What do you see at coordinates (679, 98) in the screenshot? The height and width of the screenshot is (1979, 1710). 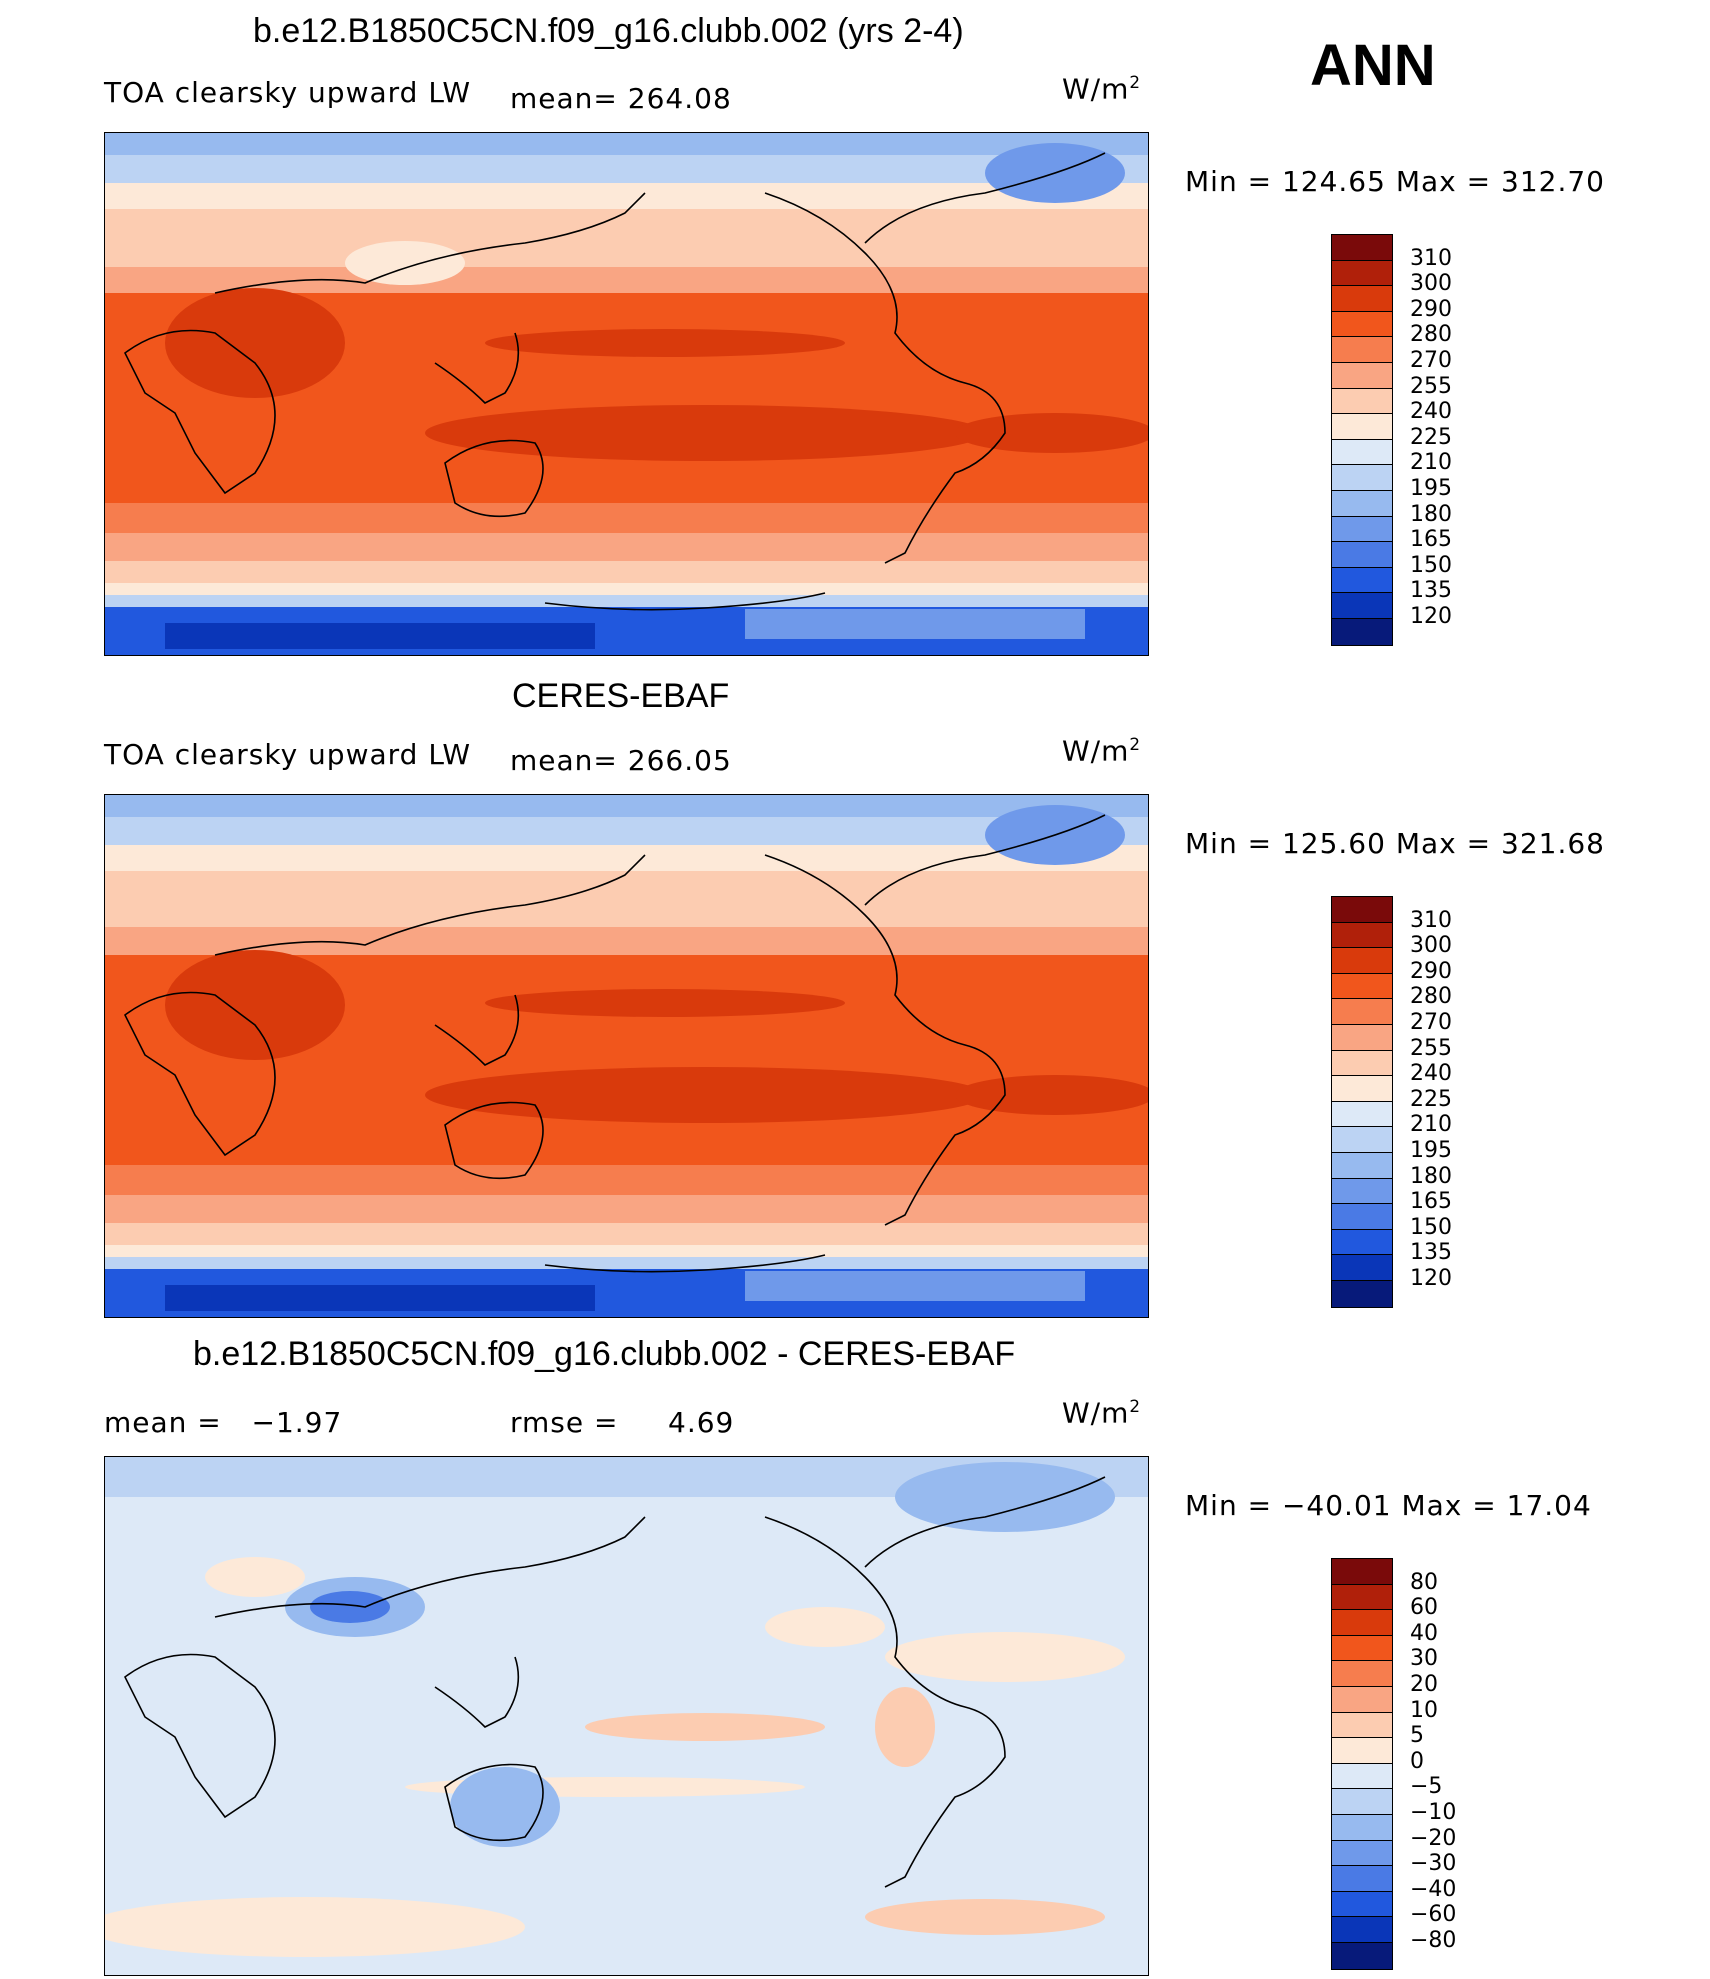 I see `panel1-mean-value: 264.08` at bounding box center [679, 98].